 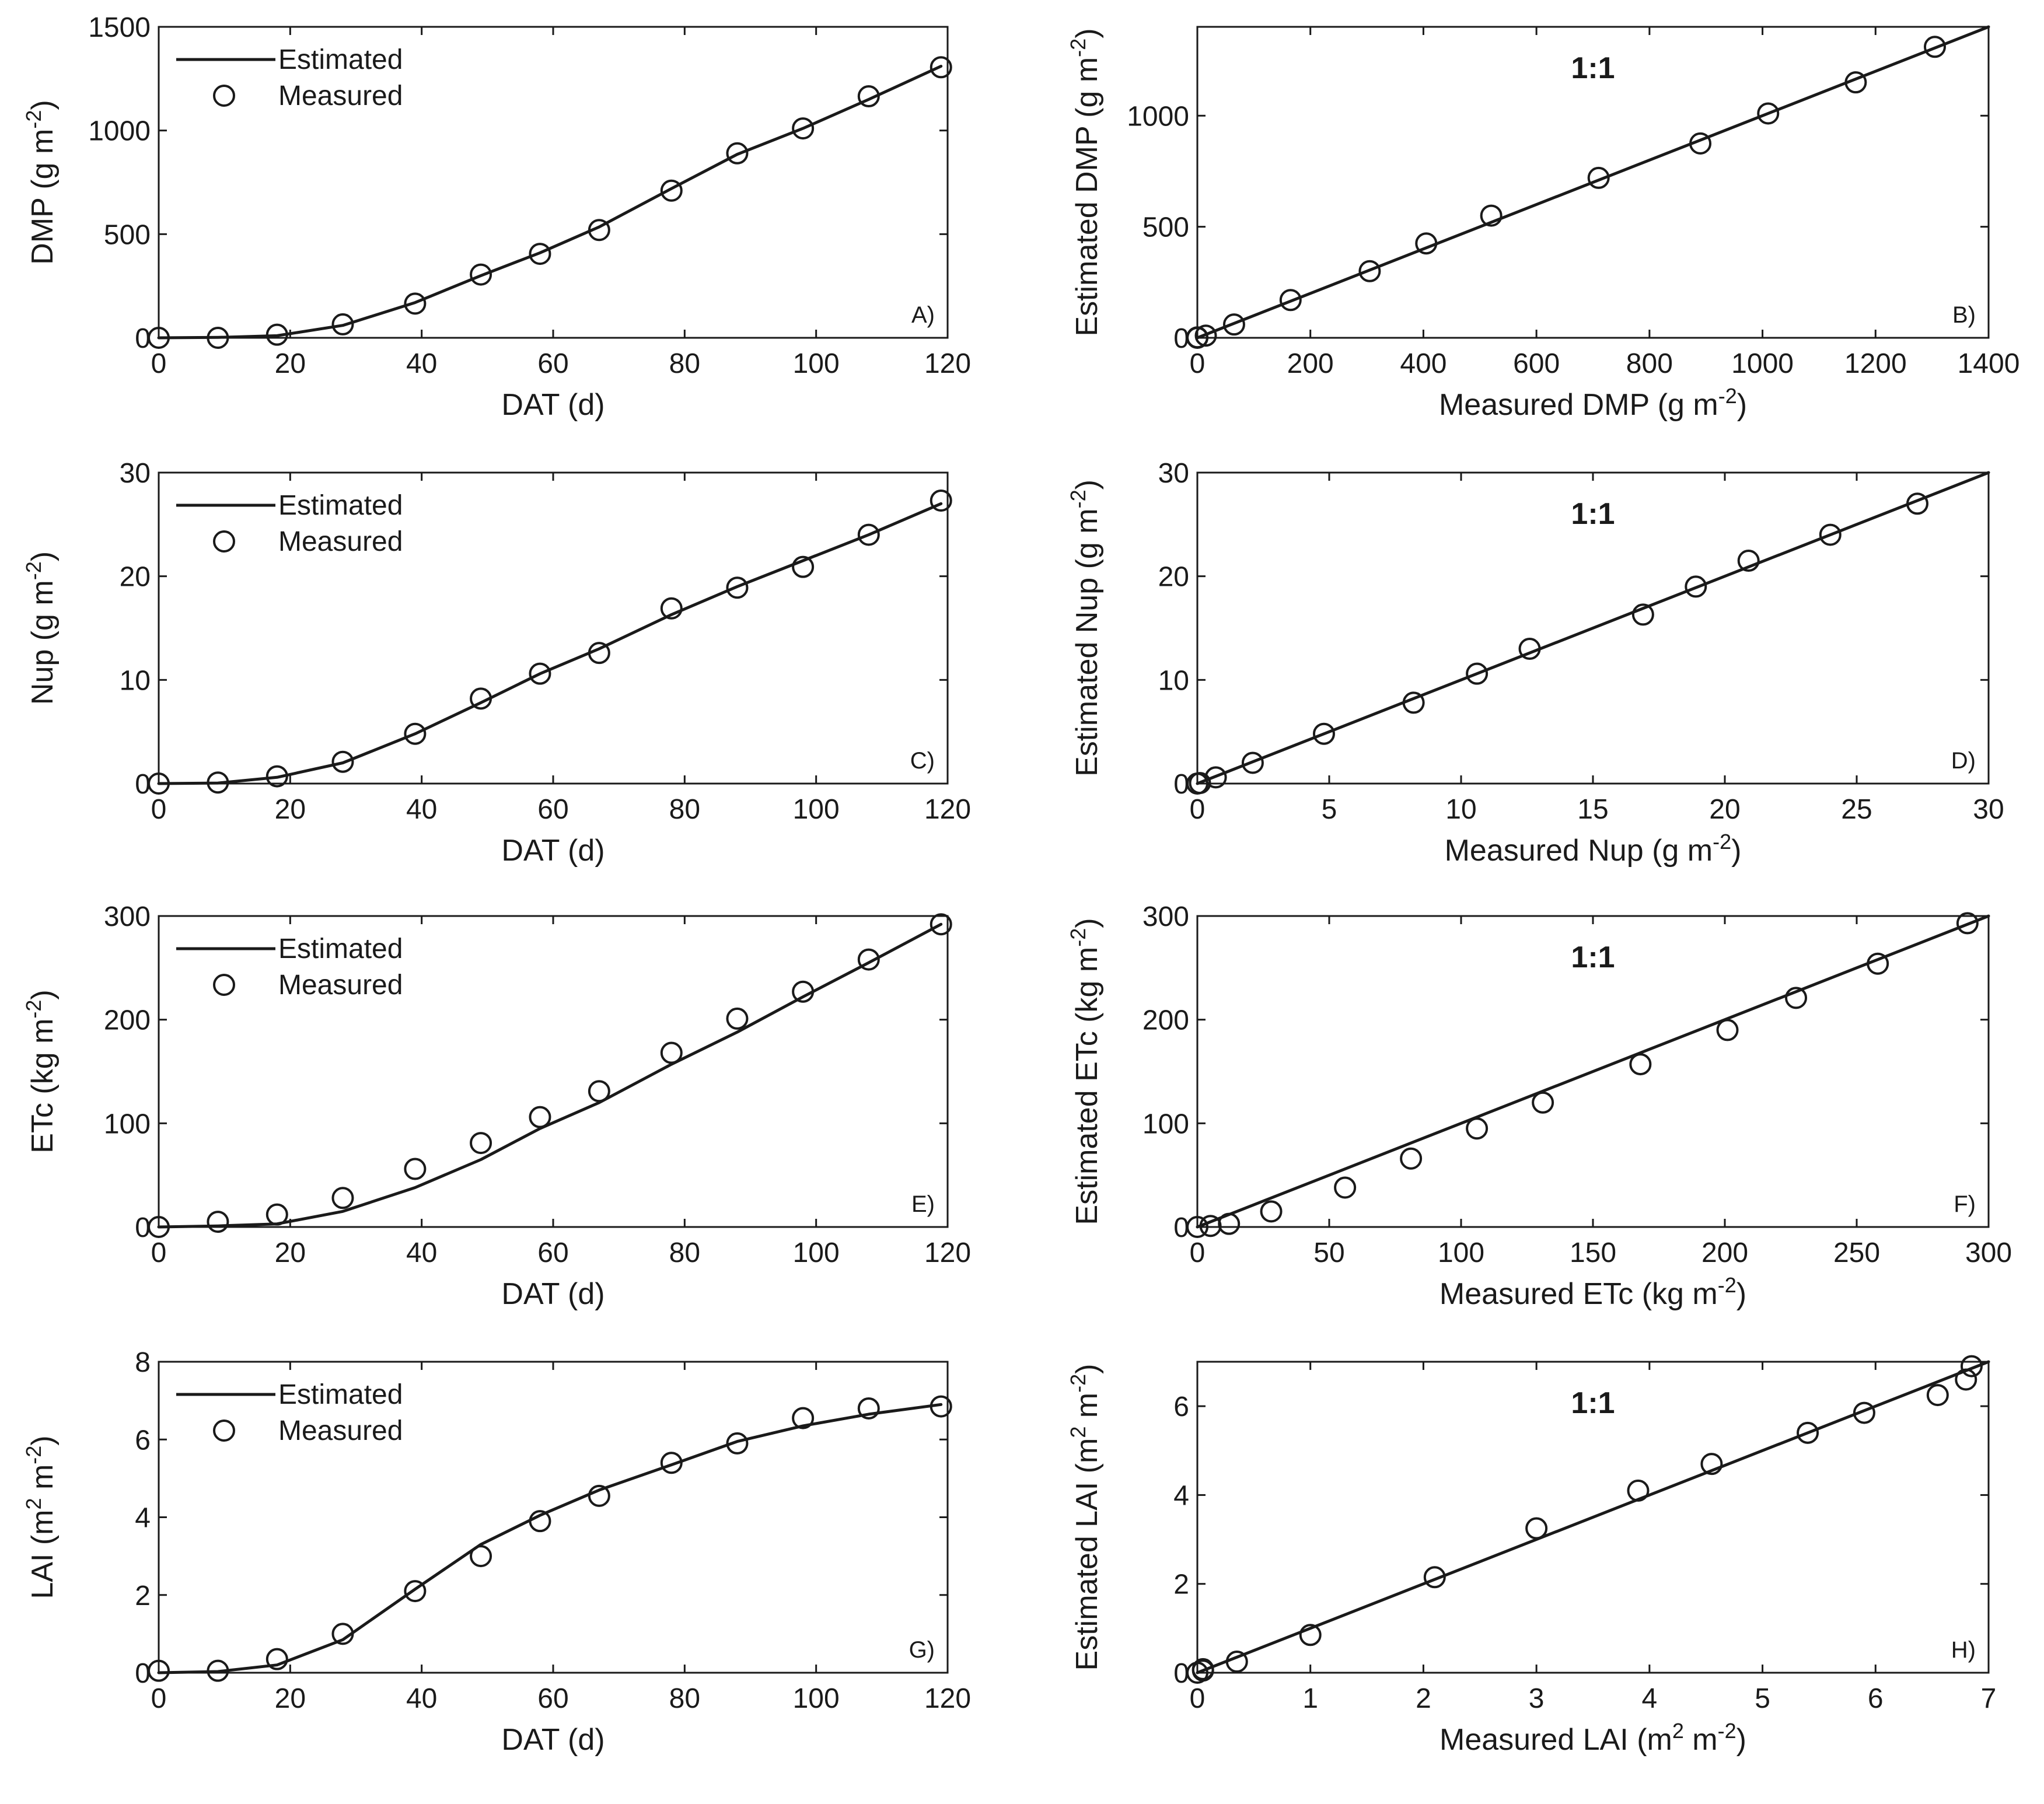 What do you see at coordinates (135, 577) in the screenshot?
I see `y-tick-label: 20` at bounding box center [135, 577].